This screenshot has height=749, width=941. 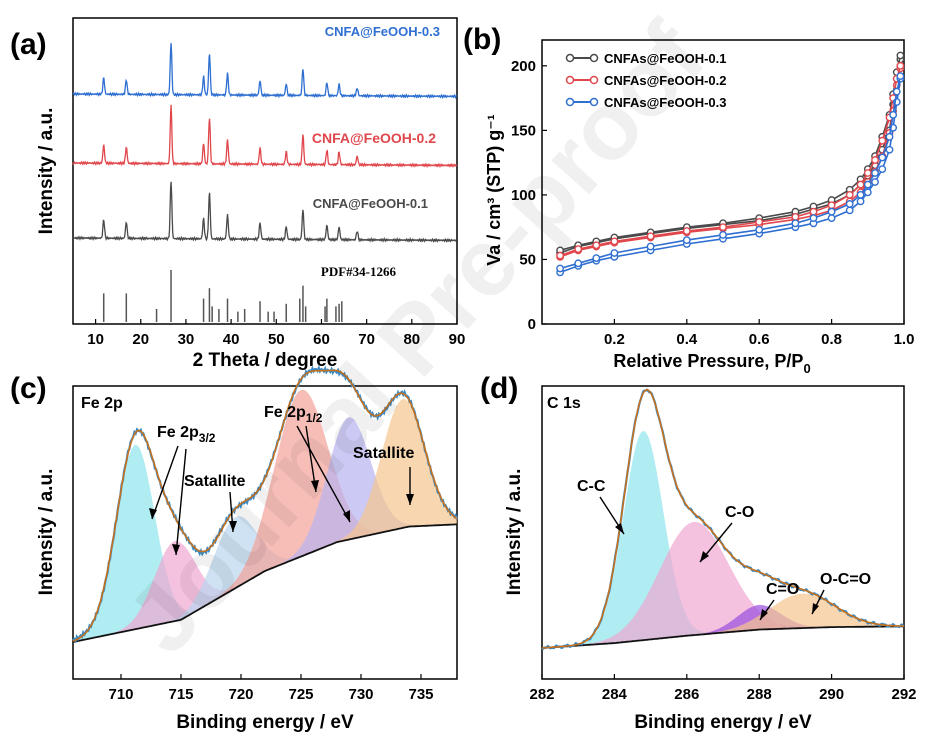 What do you see at coordinates (831, 694) in the screenshot?
I see `panel-d-xtick-label: 290` at bounding box center [831, 694].